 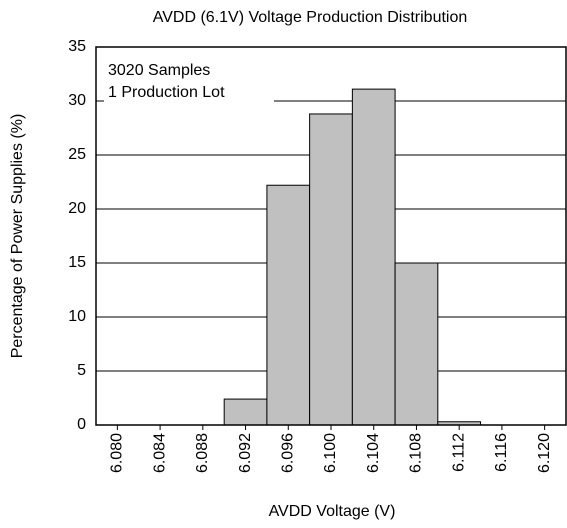 What do you see at coordinates (77, 262) in the screenshot?
I see `y-tick-label: 15` at bounding box center [77, 262].